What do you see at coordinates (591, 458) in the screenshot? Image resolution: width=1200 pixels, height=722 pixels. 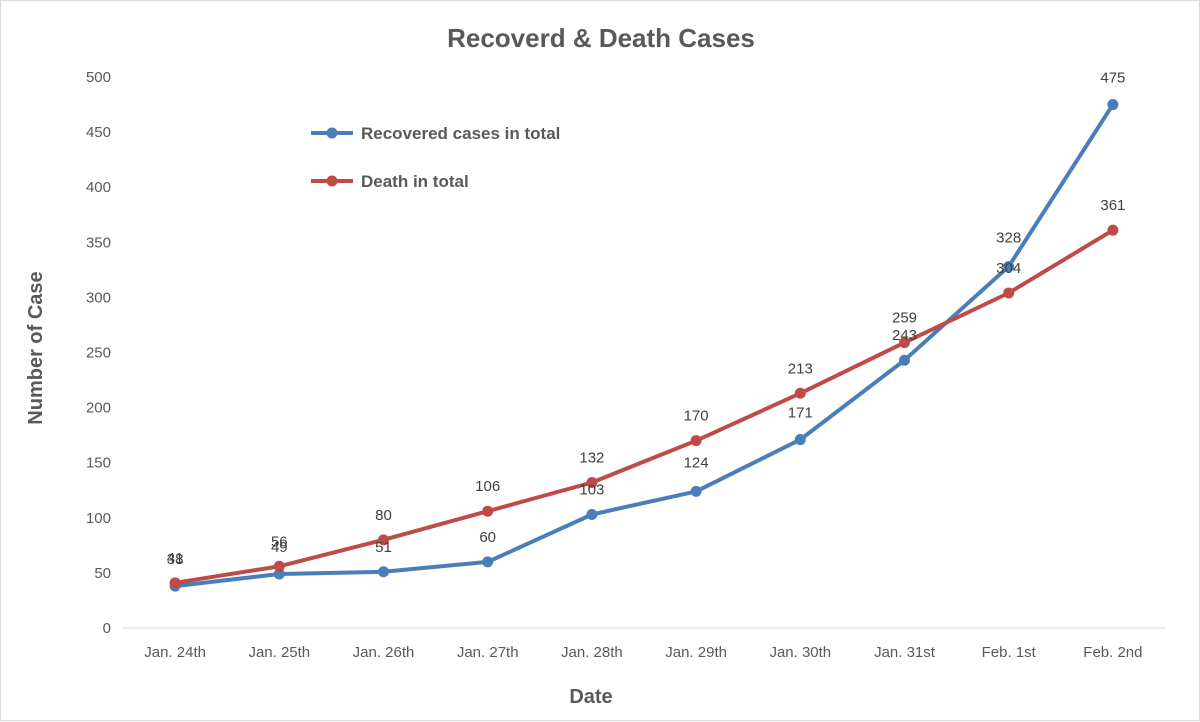 I see `data-label: 132` at bounding box center [591, 458].